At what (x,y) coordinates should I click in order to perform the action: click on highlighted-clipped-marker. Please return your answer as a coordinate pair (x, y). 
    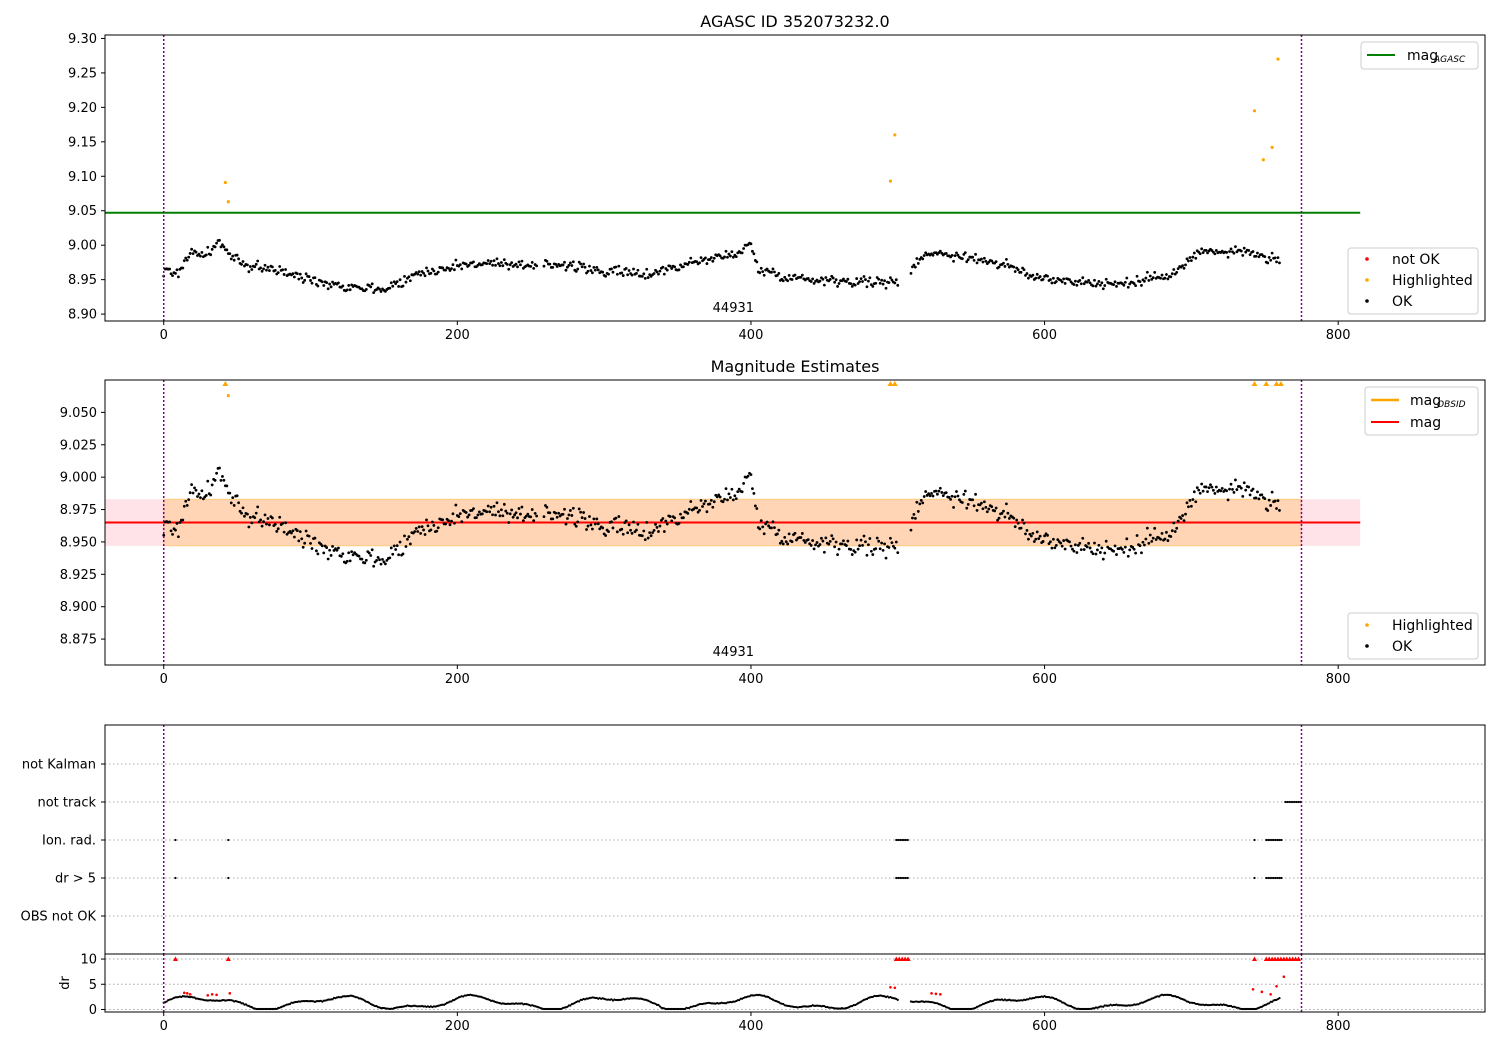
    Looking at the image, I should click on (890, 383).